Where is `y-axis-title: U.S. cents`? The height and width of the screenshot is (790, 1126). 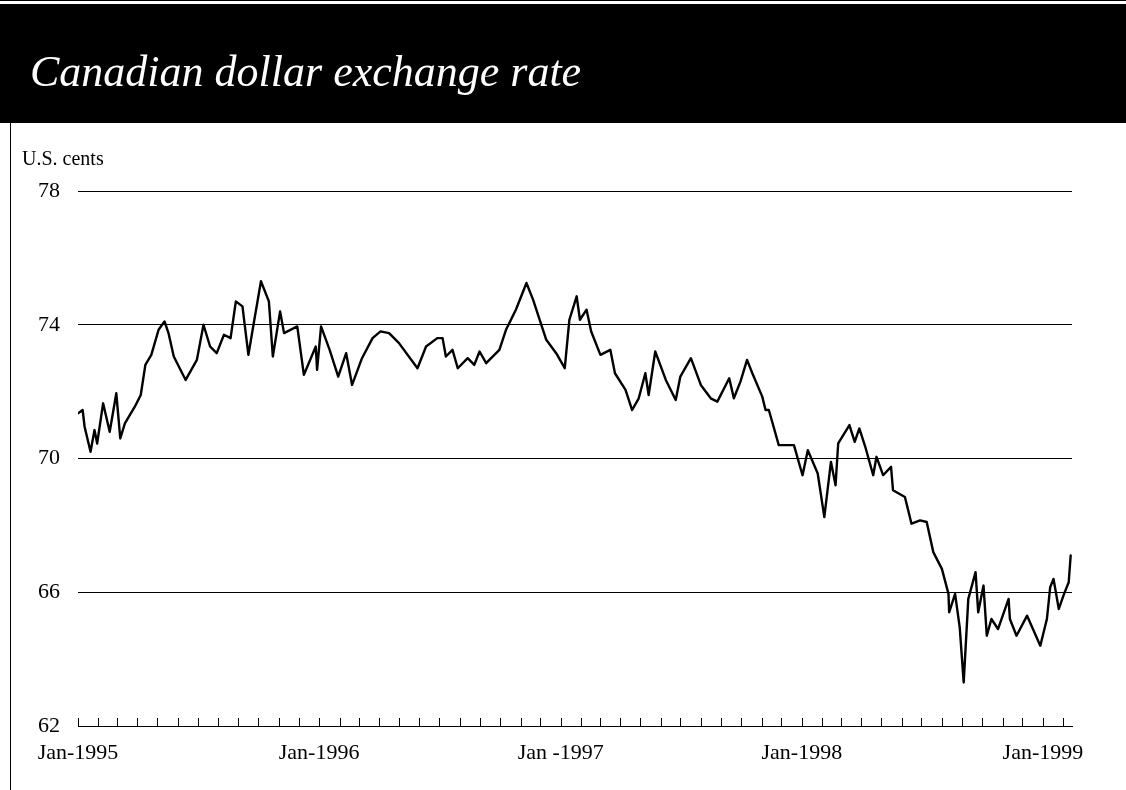 y-axis-title: U.S. cents is located at coordinates (63, 158).